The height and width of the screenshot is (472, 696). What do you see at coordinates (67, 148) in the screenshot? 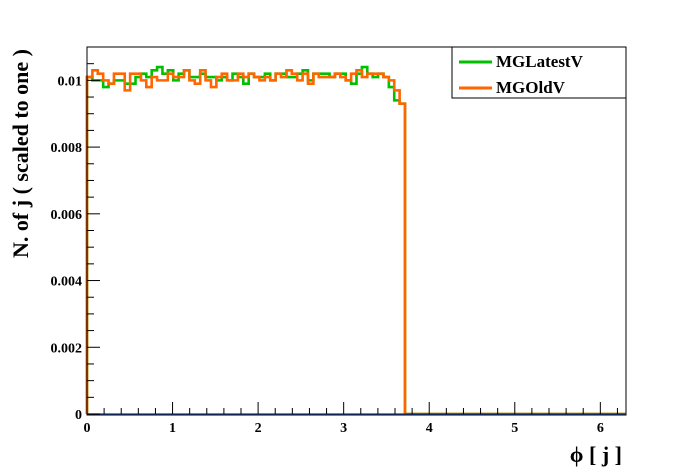
I see `y-tick-label: 0.008` at bounding box center [67, 148].